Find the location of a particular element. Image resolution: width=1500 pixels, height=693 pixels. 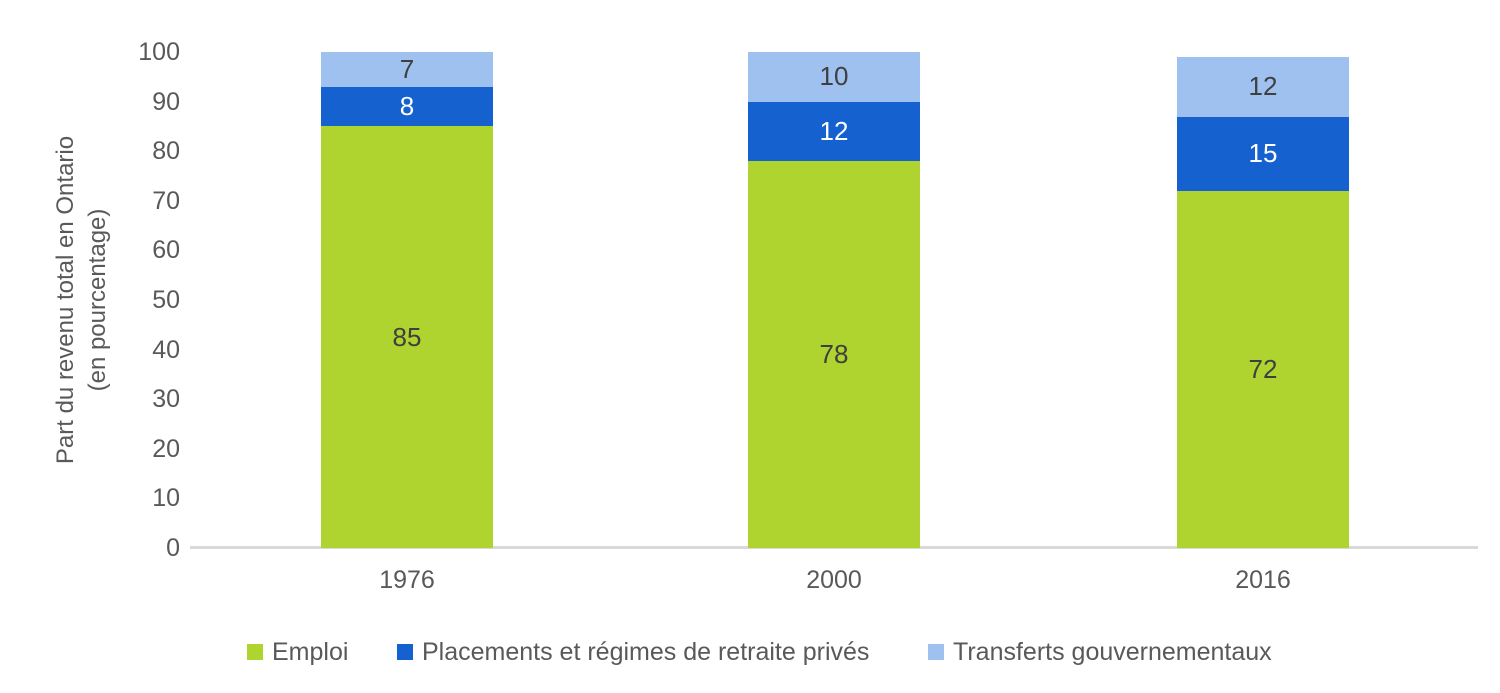

y-tick-label-10: 10 is located at coordinates (166, 498).